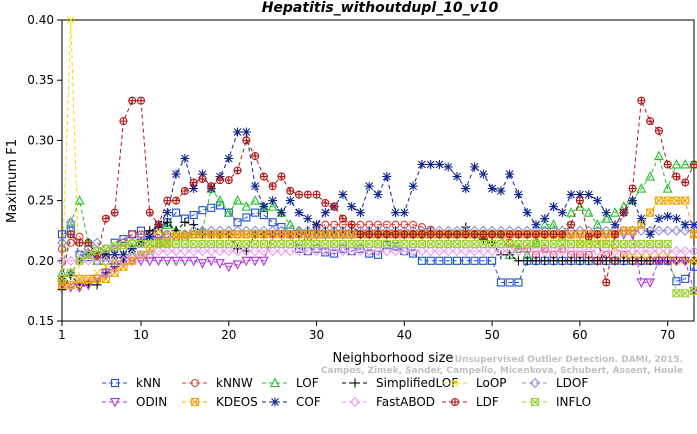  I want to click on data-point-knnw, so click(386, 224).